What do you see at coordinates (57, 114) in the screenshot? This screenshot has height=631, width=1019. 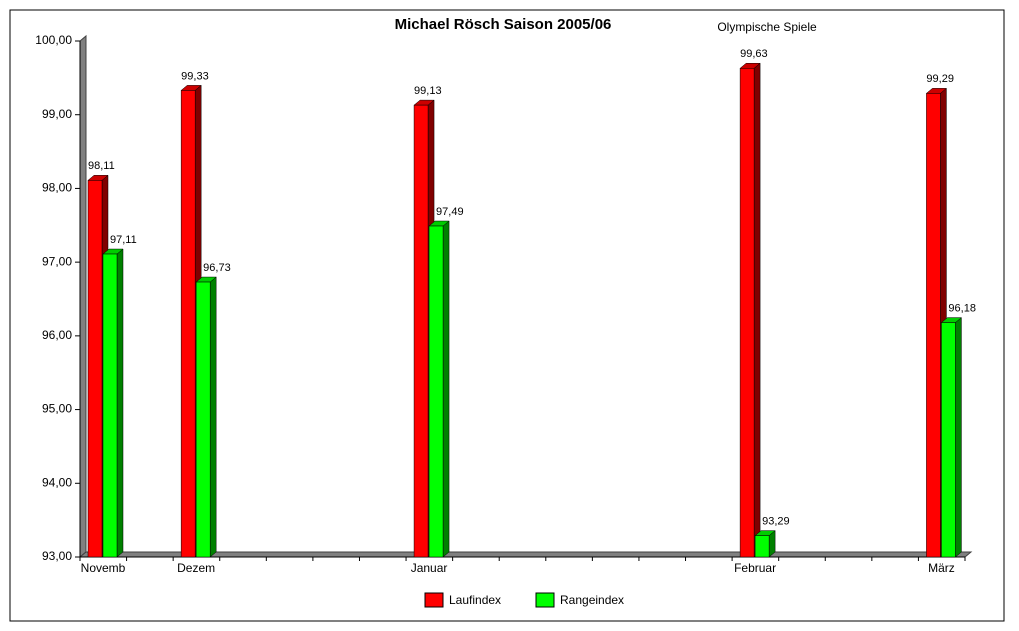 I see `y-tick-label: 99,00` at bounding box center [57, 114].